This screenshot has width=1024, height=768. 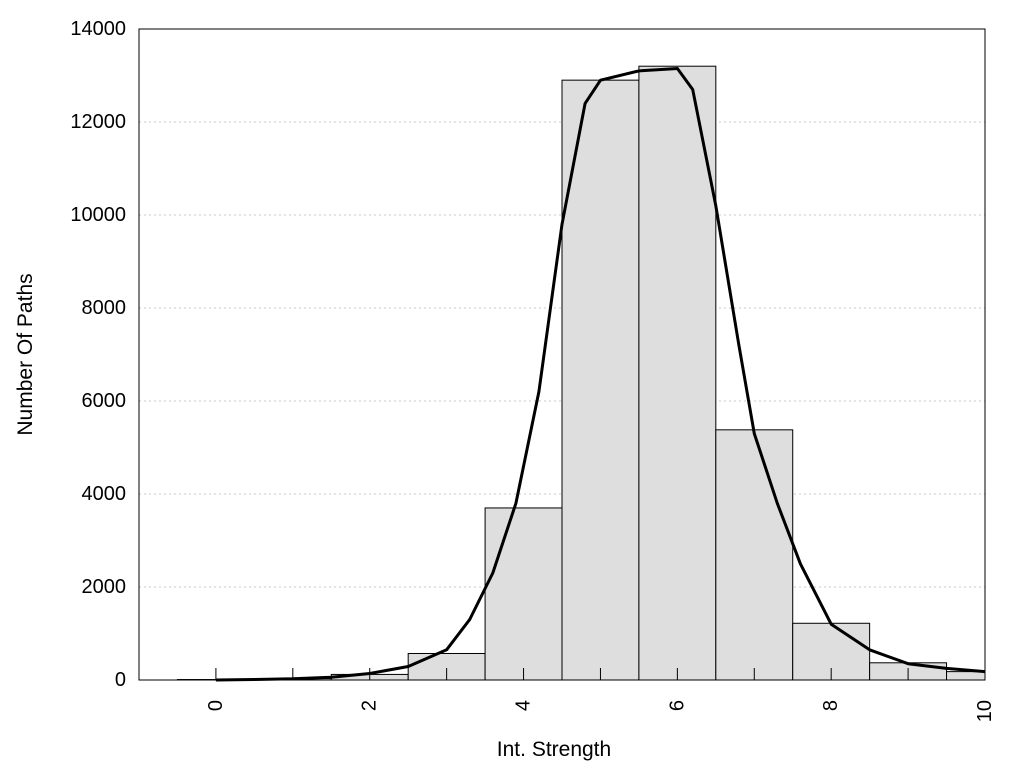 What do you see at coordinates (524, 705) in the screenshot?
I see `x-tick-label: 4` at bounding box center [524, 705].